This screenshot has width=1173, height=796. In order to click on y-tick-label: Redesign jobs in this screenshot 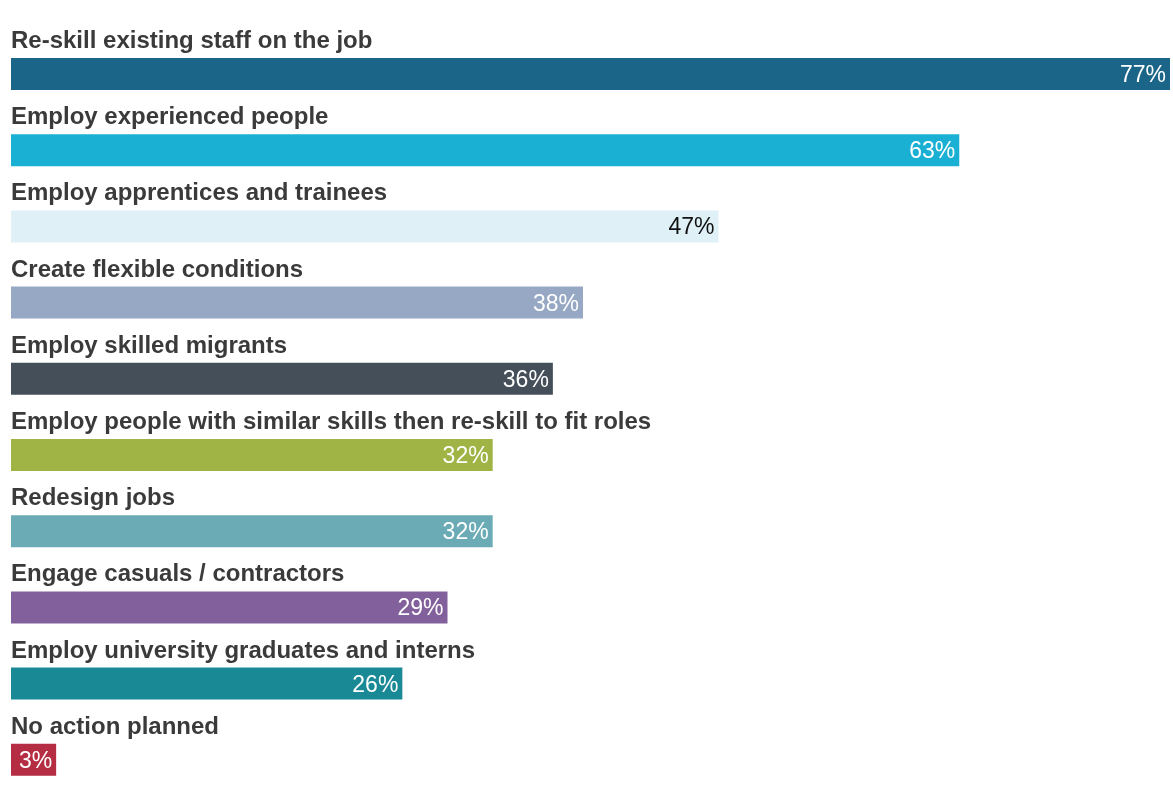, I will do `click(93, 497)`.